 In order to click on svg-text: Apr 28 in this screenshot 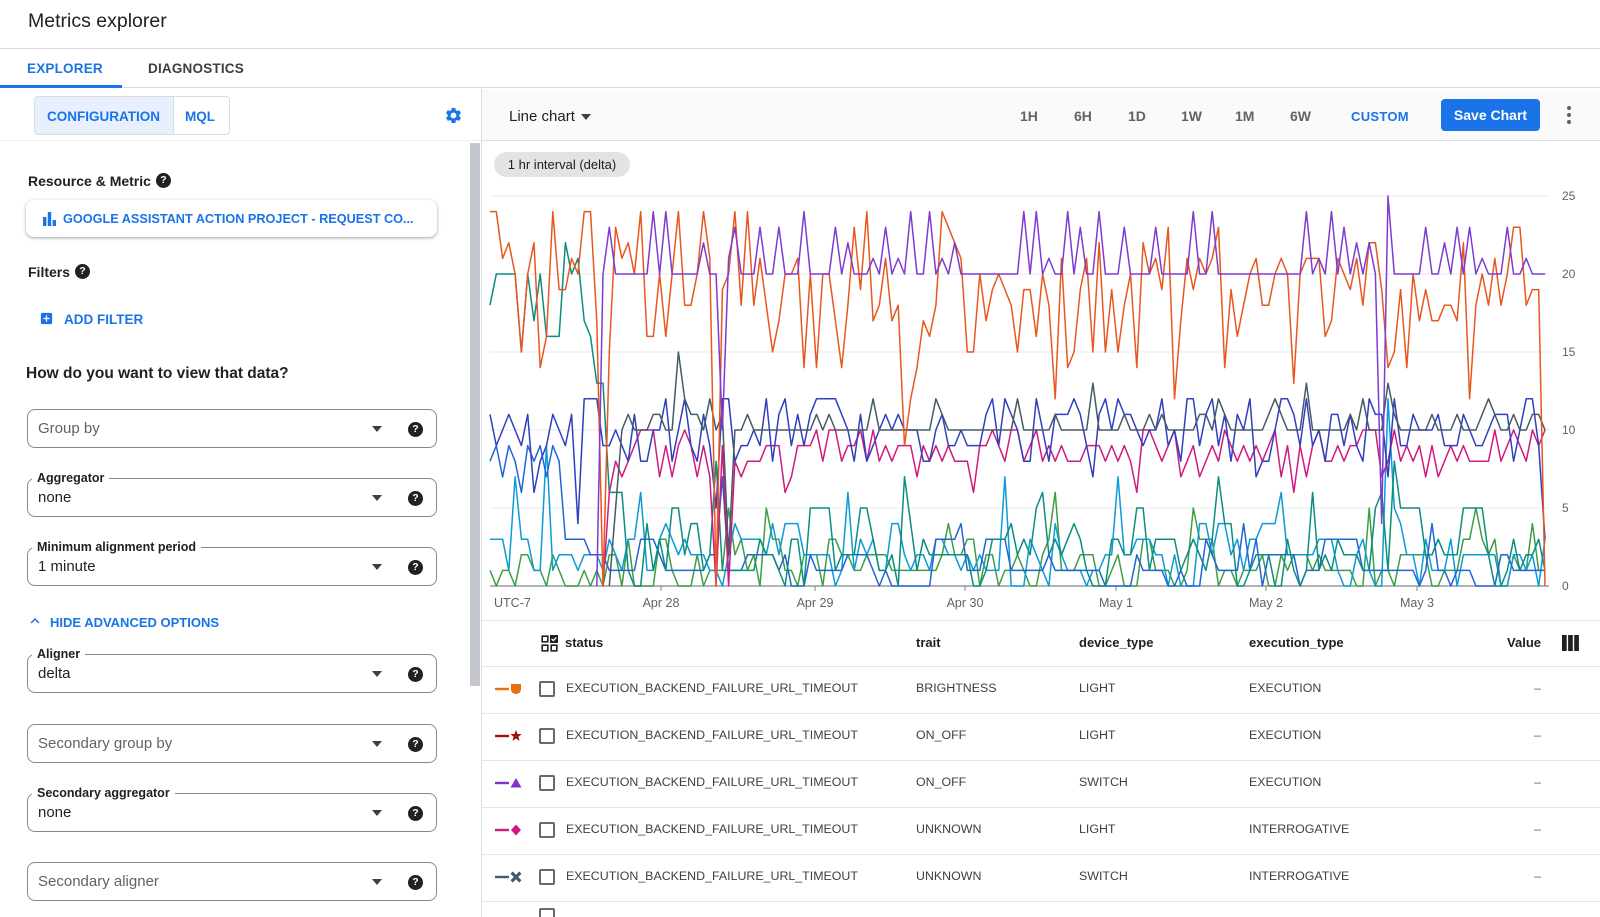, I will do `click(661, 603)`.